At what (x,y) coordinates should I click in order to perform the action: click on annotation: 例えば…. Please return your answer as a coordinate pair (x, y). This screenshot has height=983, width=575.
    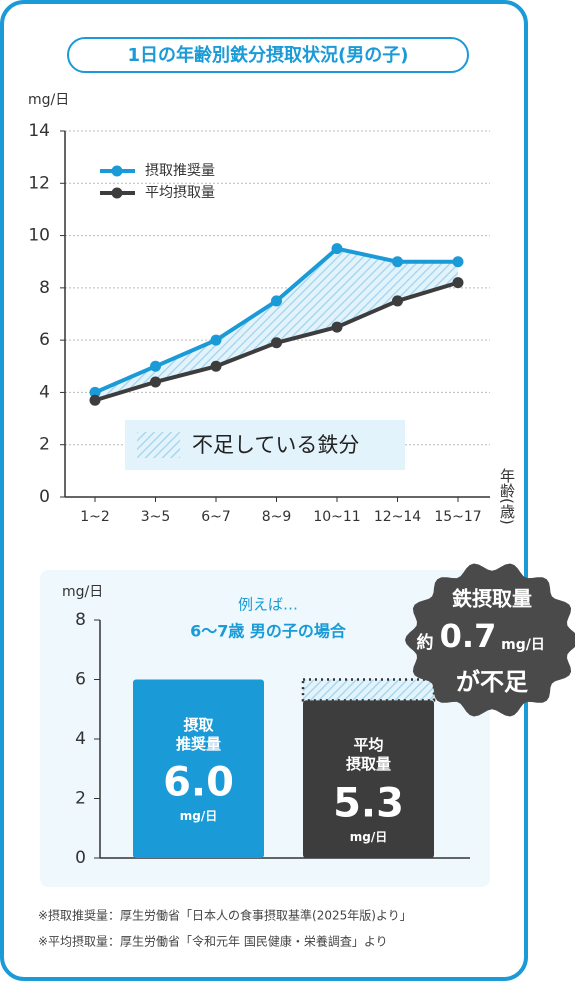
    Looking at the image, I should click on (268, 605).